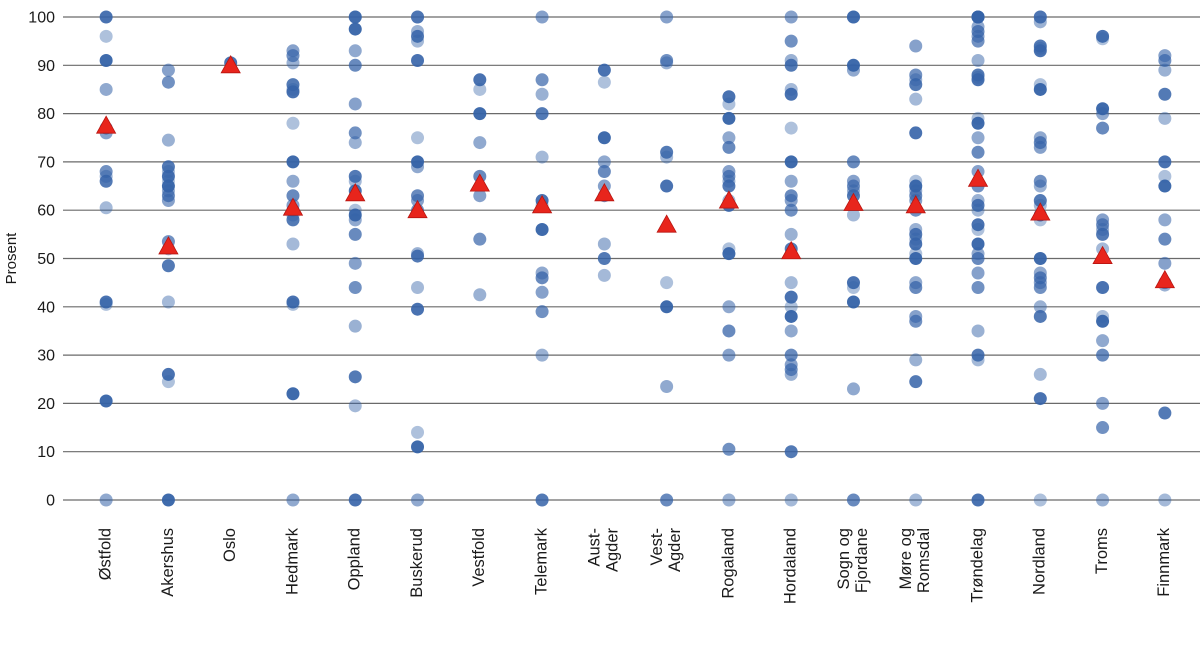 The height and width of the screenshot is (645, 1200). I want to click on x-category-label: Rogaland, so click(728, 563).